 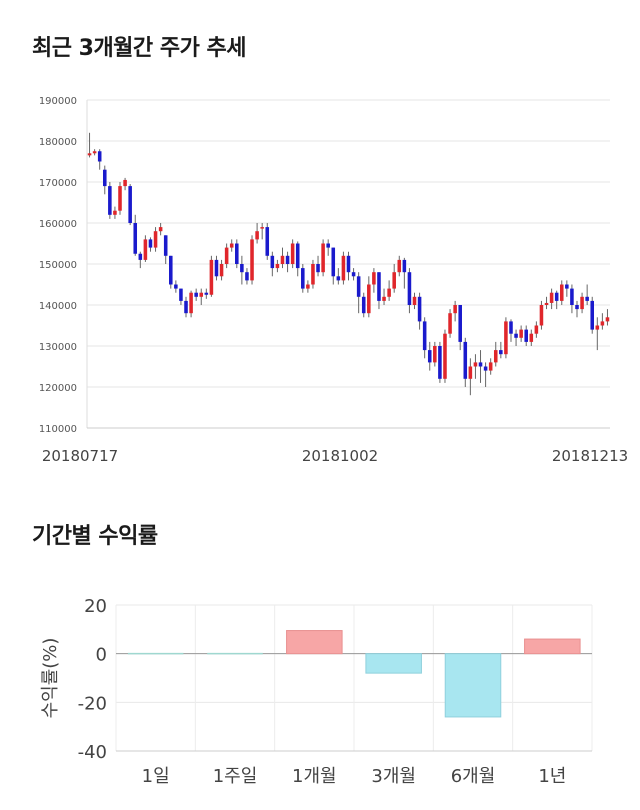 I want to click on price-y-tick-label: 140000, so click(x=58, y=306).